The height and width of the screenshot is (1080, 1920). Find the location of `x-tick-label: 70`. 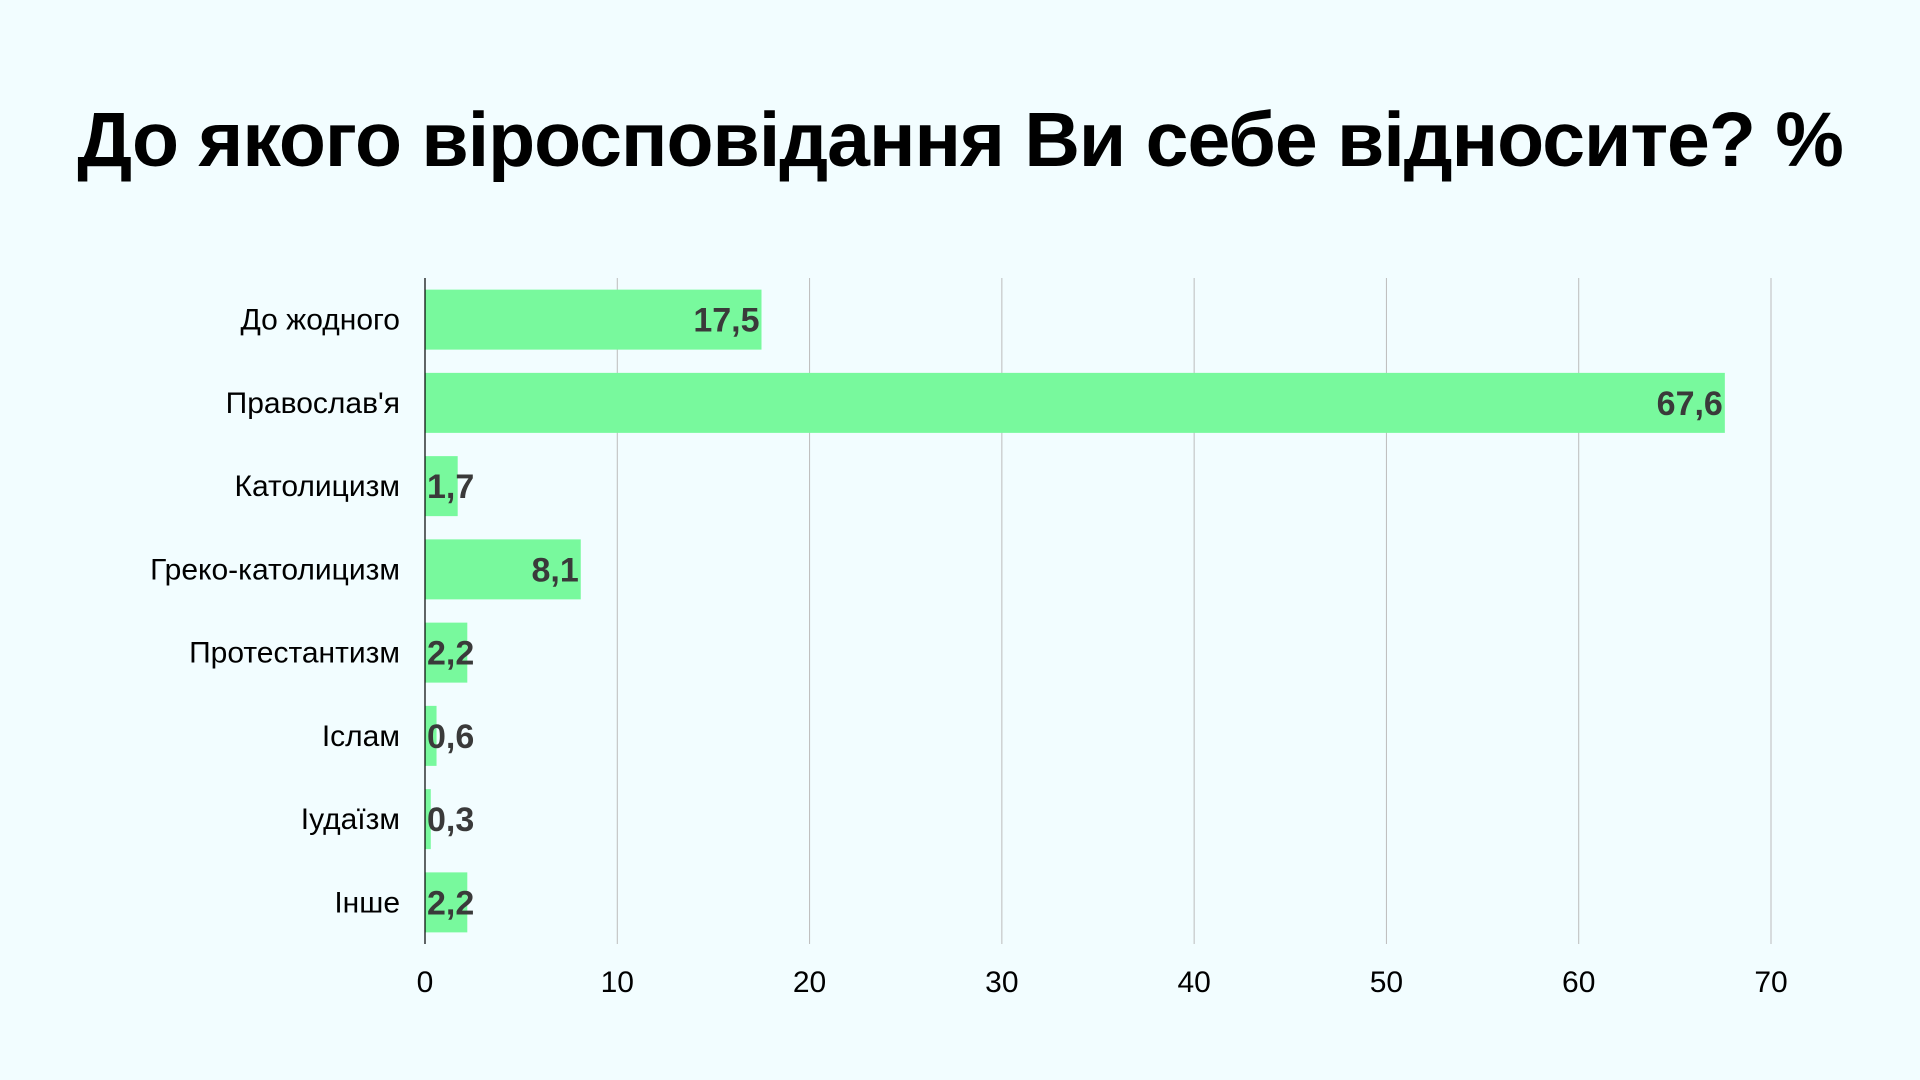

x-tick-label: 70 is located at coordinates (1770, 982).